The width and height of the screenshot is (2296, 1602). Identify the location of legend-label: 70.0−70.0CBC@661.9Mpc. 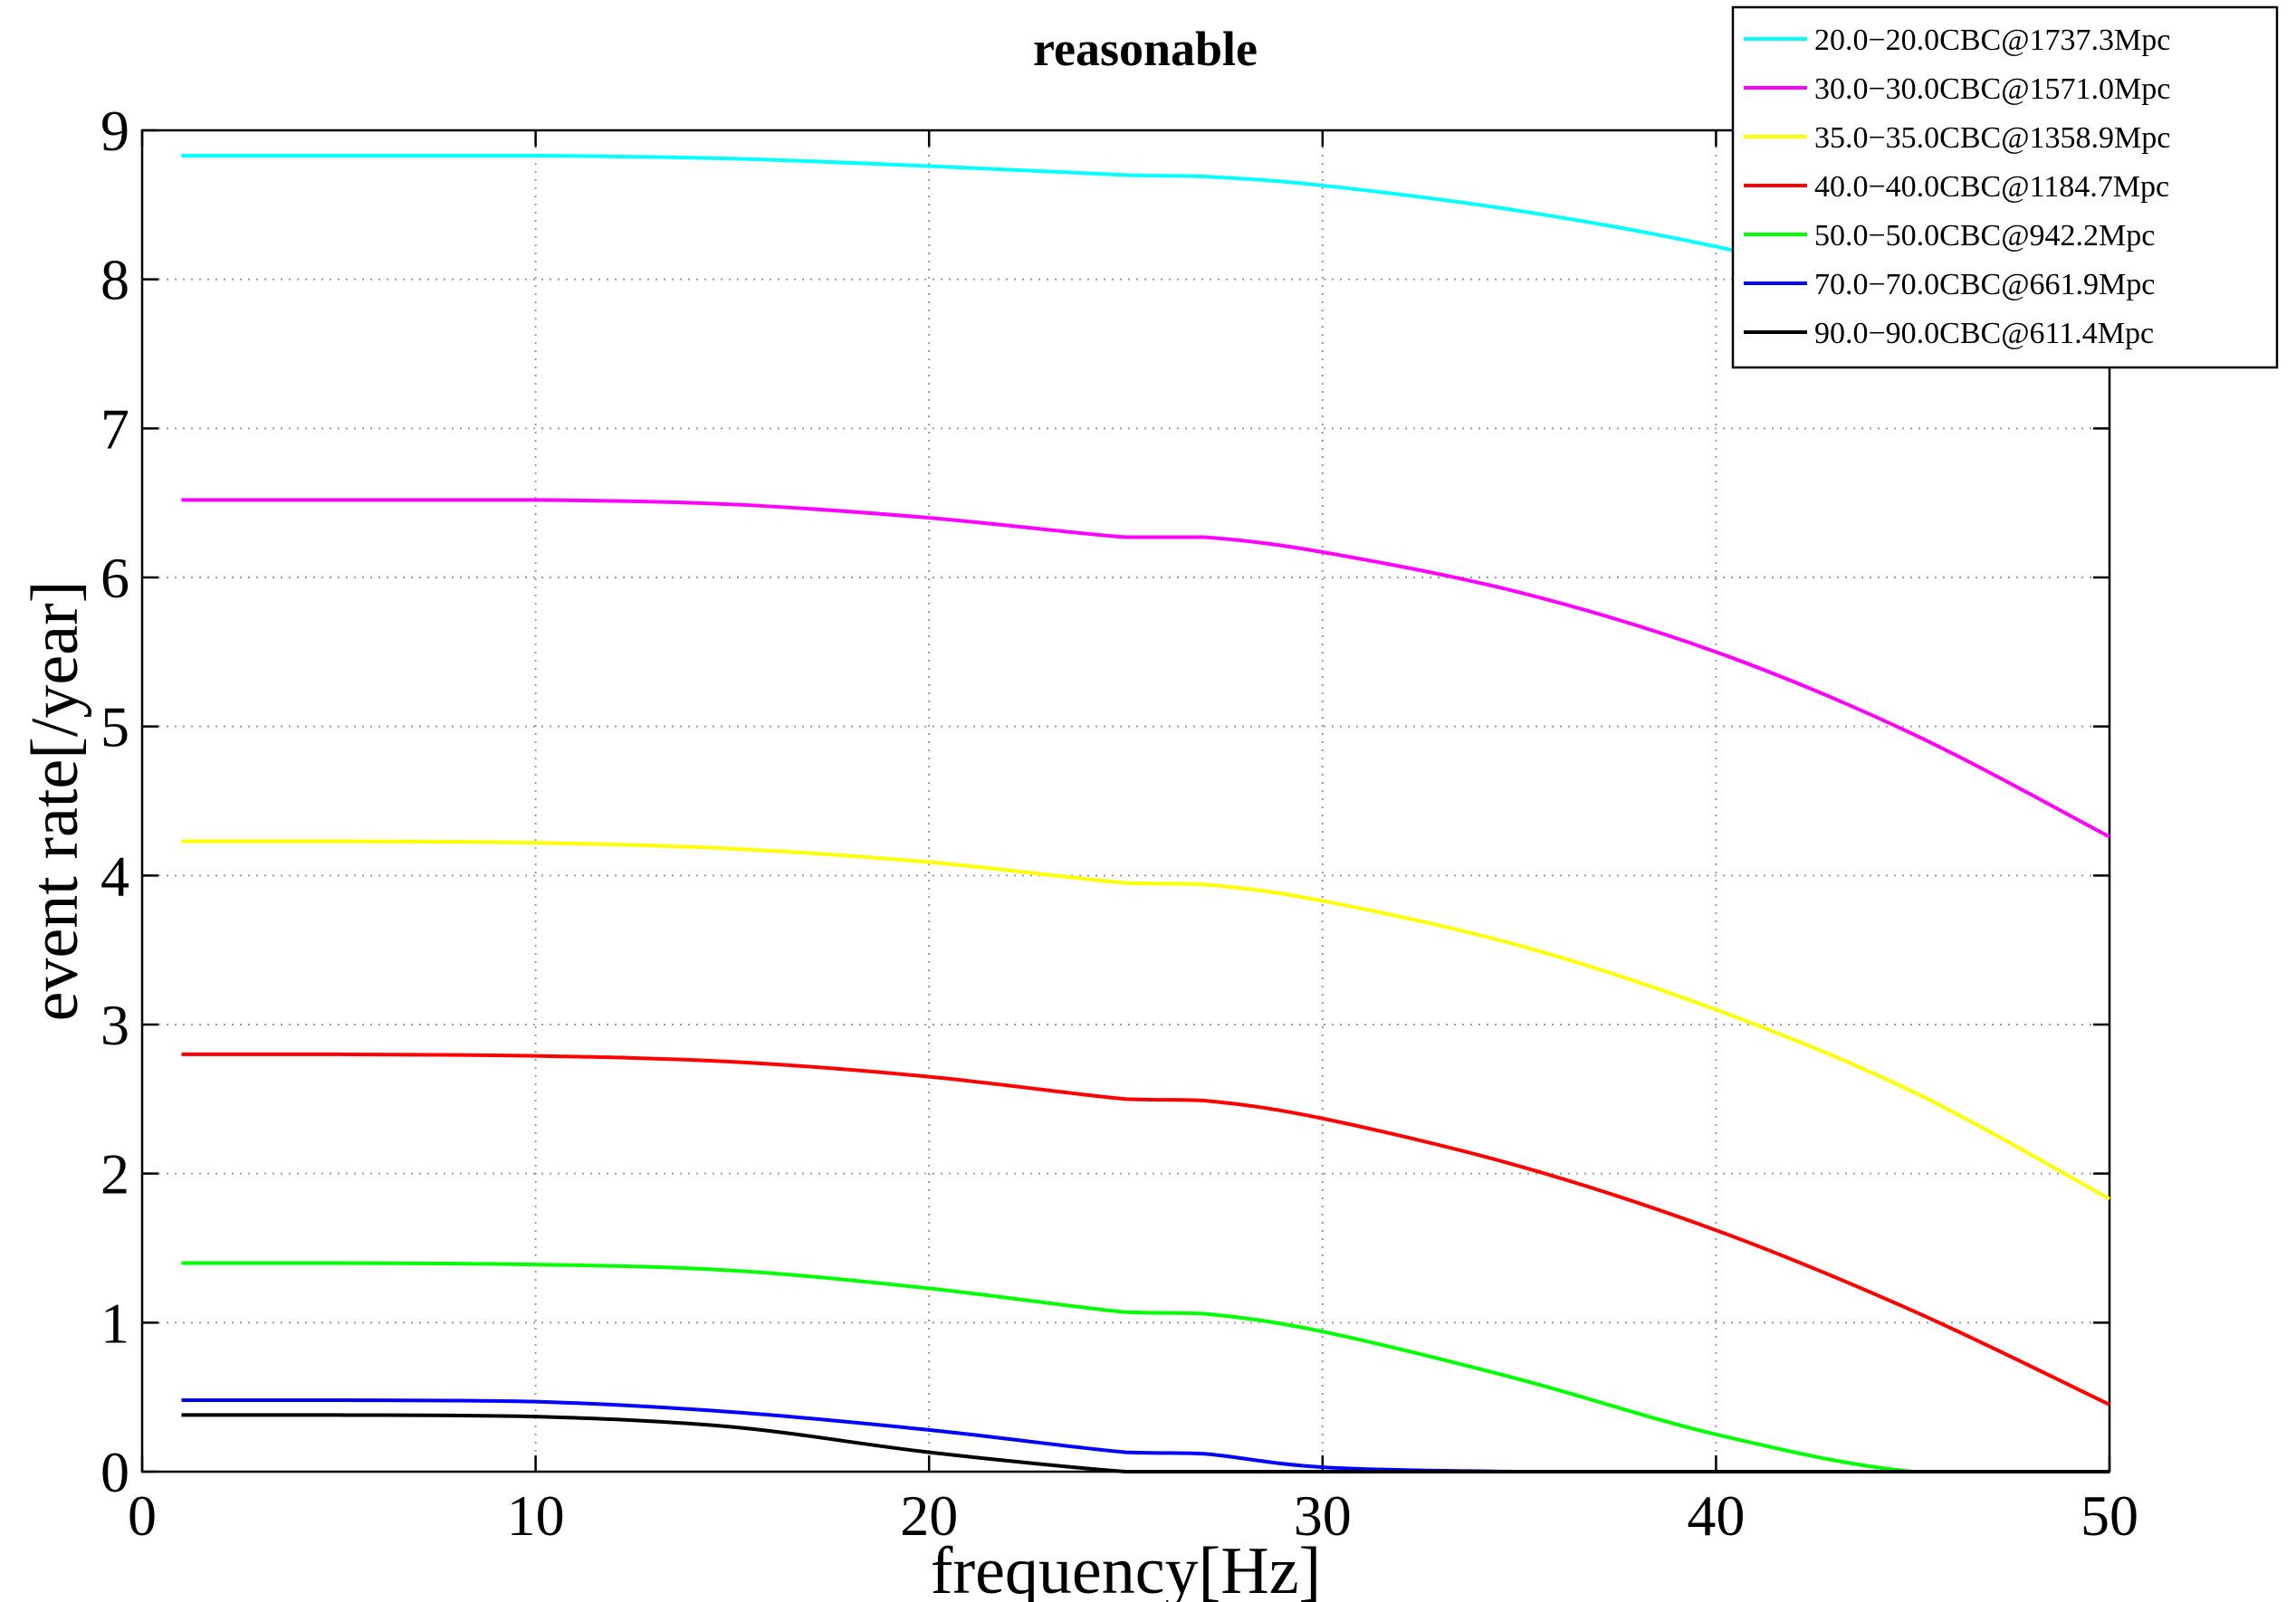
(1985, 284).